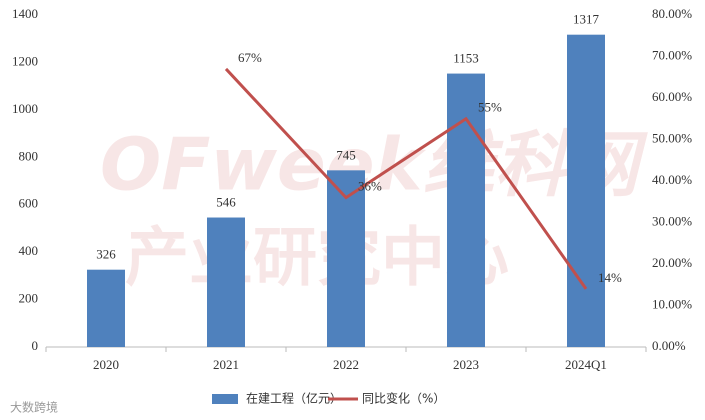  Describe the element at coordinates (106, 364) in the screenshot. I see `x-tick-label: 2020` at that location.